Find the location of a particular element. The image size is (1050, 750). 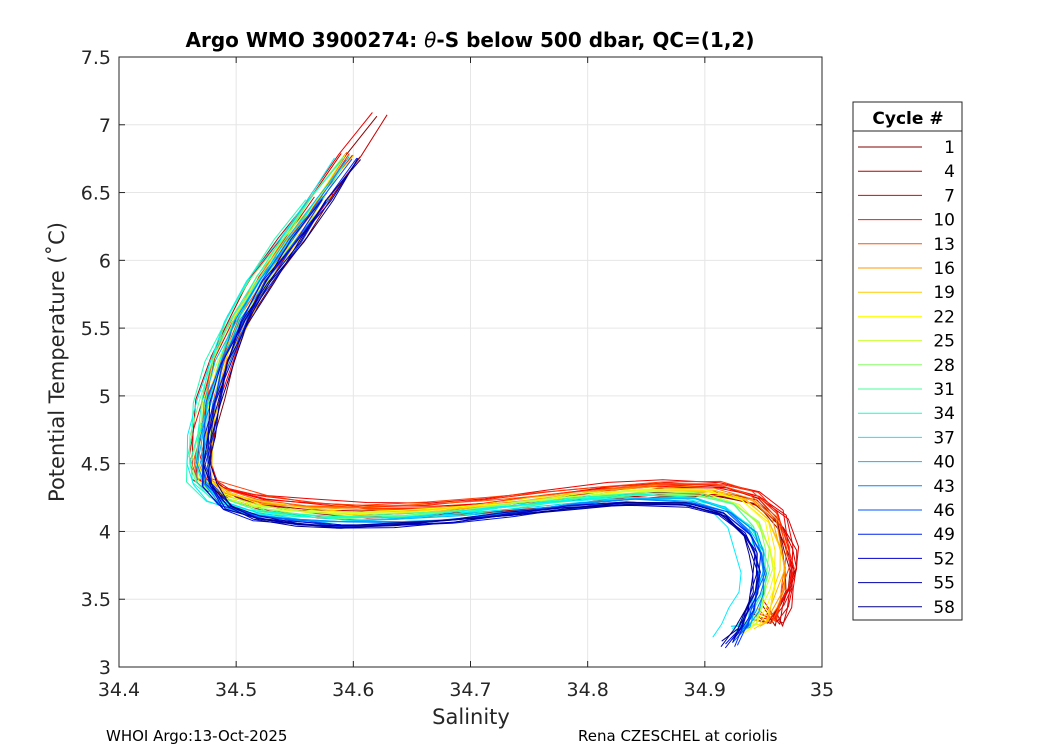

x-tick-label: 34.9 is located at coordinates (705, 690).